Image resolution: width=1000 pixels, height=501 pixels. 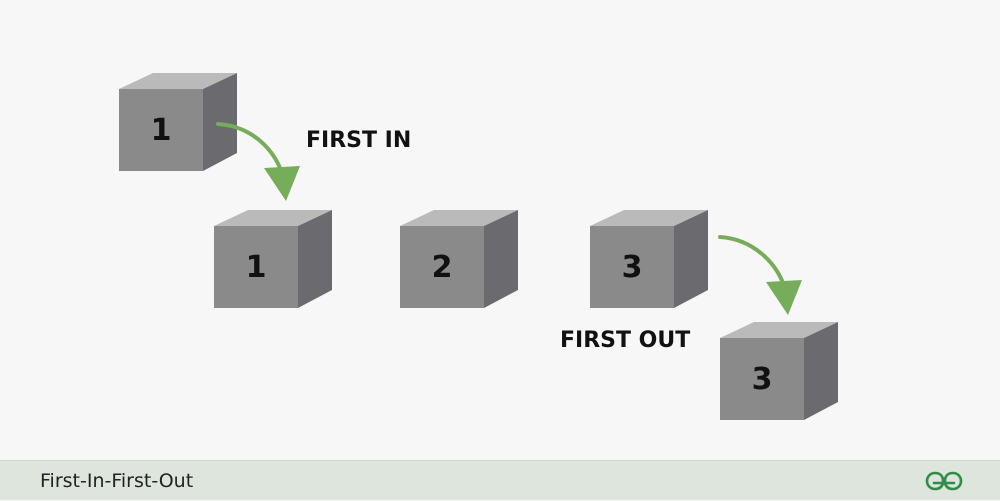 What do you see at coordinates (117, 481) in the screenshot?
I see `footer-title: First-In-First-Out` at bounding box center [117, 481].